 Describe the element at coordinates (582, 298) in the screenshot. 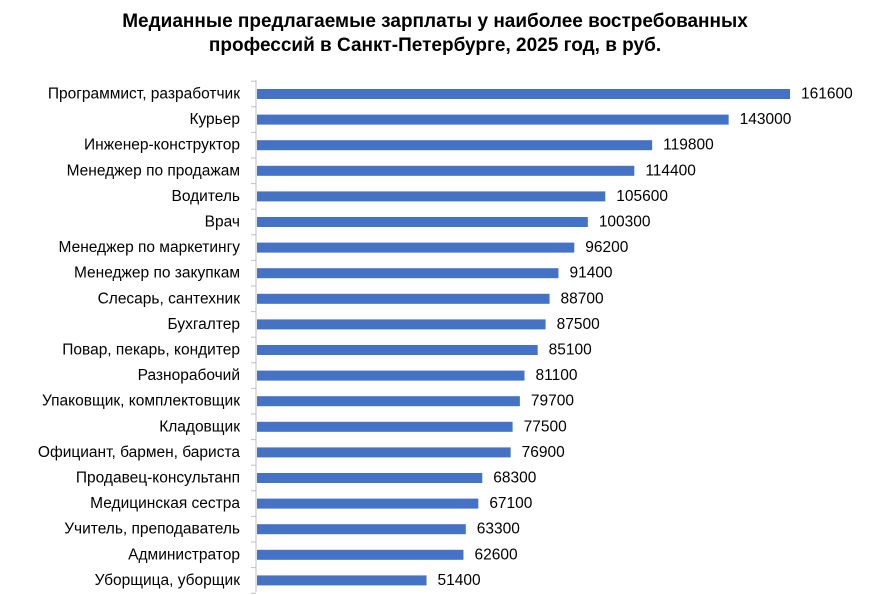

I see `data-label: 88700` at that location.